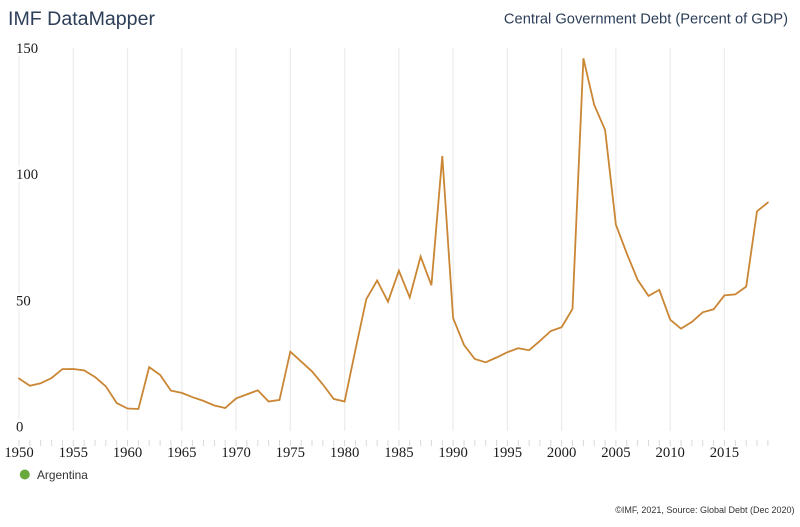 This screenshot has width=800, height=527. I want to click on svg-text: 1980, so click(344, 453).